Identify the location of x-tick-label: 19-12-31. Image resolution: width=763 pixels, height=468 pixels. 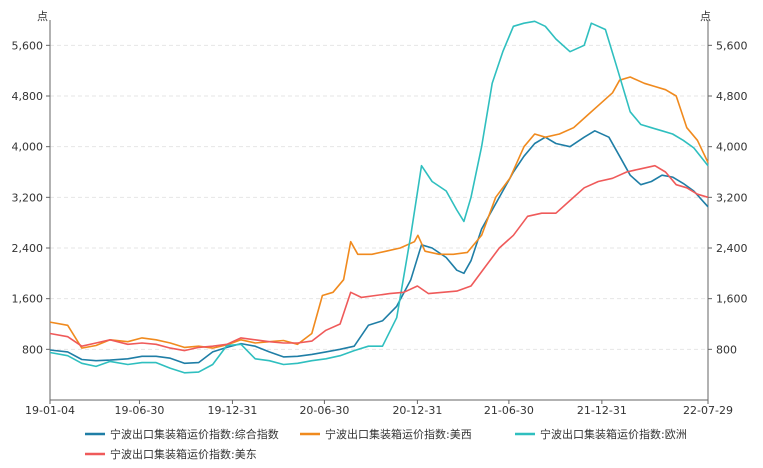
(232, 410).